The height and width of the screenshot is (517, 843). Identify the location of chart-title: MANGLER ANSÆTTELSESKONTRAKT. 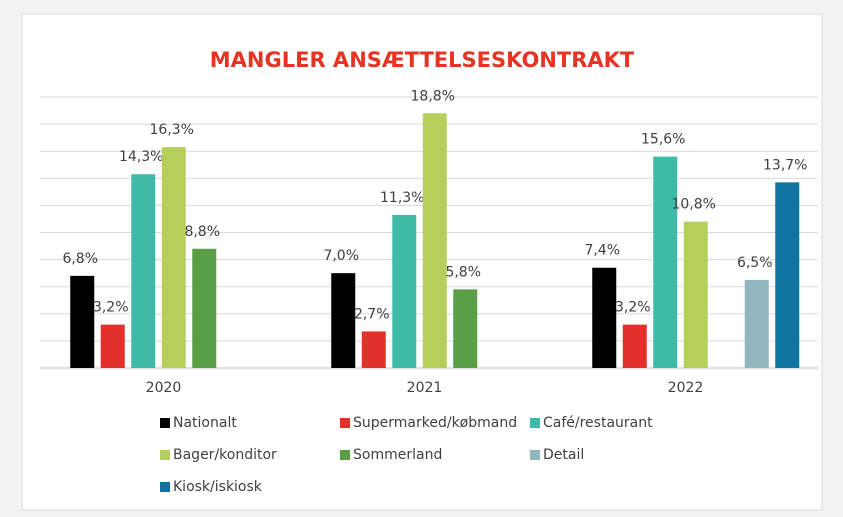
(422, 60).